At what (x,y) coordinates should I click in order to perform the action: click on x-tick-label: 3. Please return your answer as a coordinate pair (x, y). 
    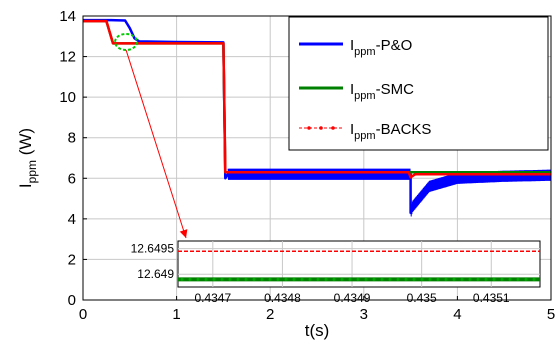
    Looking at the image, I should click on (364, 314).